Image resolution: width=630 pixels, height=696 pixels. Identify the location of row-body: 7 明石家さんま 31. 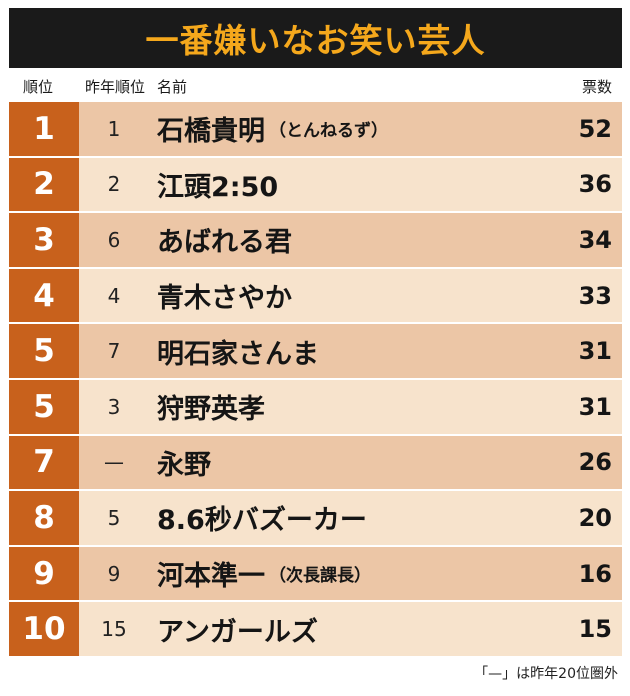
(350, 351).